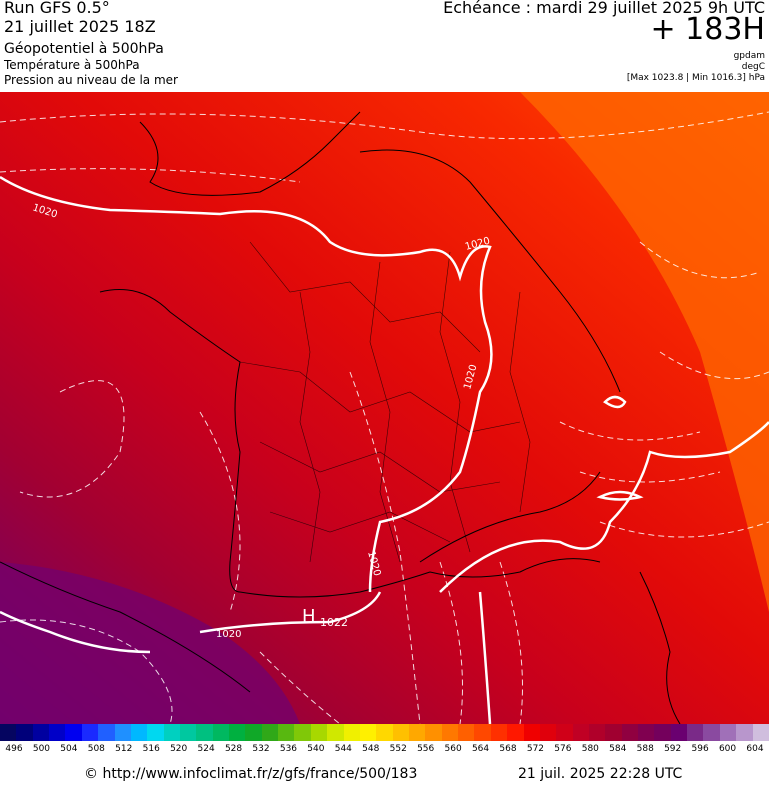  I want to click on scale-label: 516, so click(151, 749).